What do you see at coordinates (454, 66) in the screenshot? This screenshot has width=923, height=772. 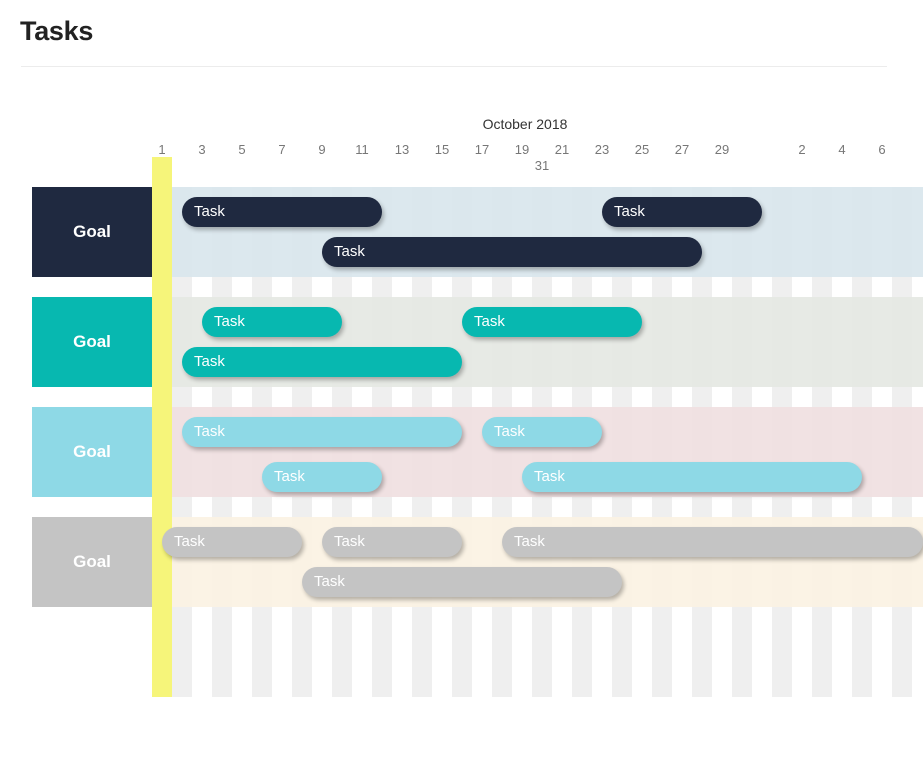 I see `title-divider` at bounding box center [454, 66].